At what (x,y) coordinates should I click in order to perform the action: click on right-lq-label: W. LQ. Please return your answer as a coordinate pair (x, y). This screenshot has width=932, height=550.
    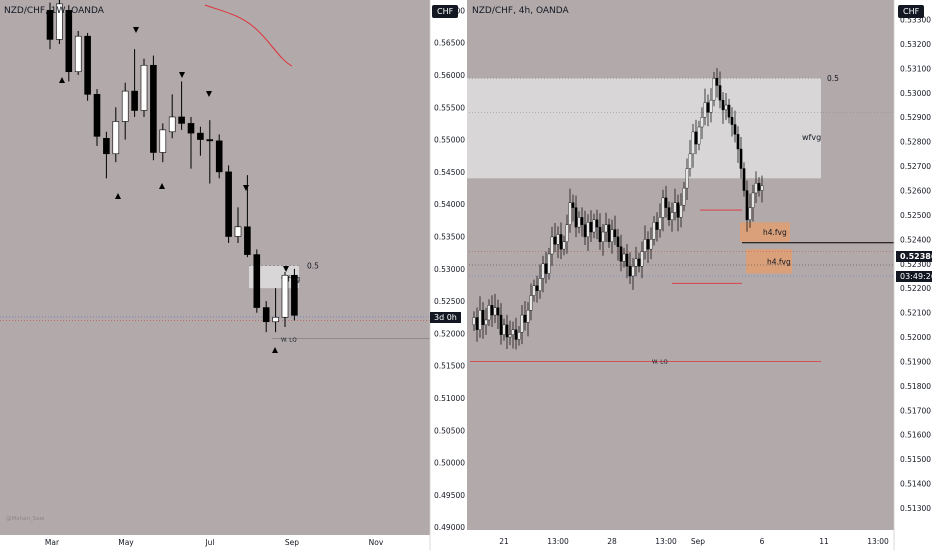
    Looking at the image, I should click on (660, 362).